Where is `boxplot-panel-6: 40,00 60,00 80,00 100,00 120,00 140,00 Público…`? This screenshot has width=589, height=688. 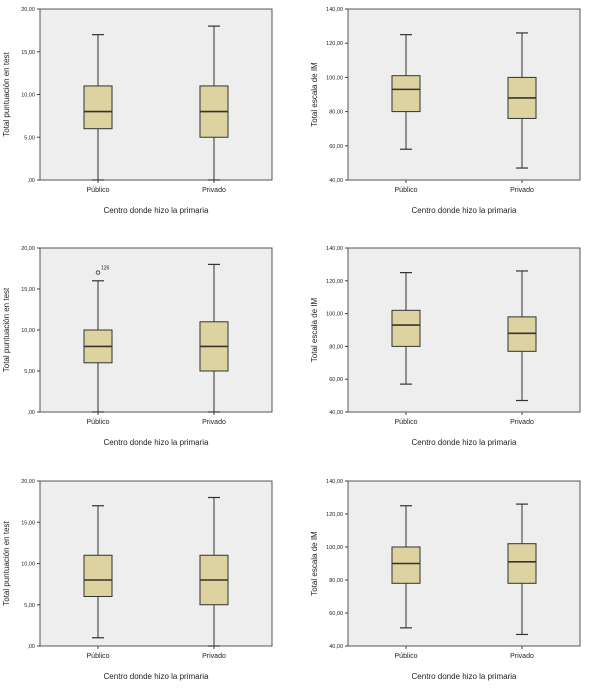
boxplot-panel-6: 40,00 60,00 80,00 100,00 120,00 140,00 Público… is located at coordinates (445, 580).